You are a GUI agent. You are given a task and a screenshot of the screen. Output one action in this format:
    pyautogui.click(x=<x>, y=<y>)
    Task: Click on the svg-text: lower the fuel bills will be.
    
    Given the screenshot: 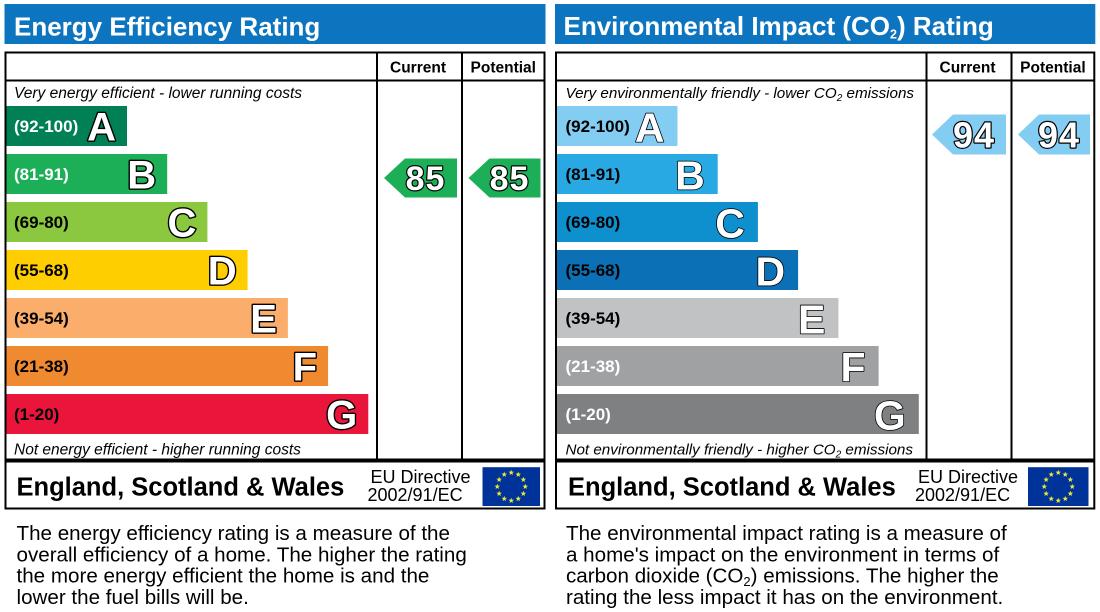 What is the action you would take?
    pyautogui.click(x=133, y=597)
    